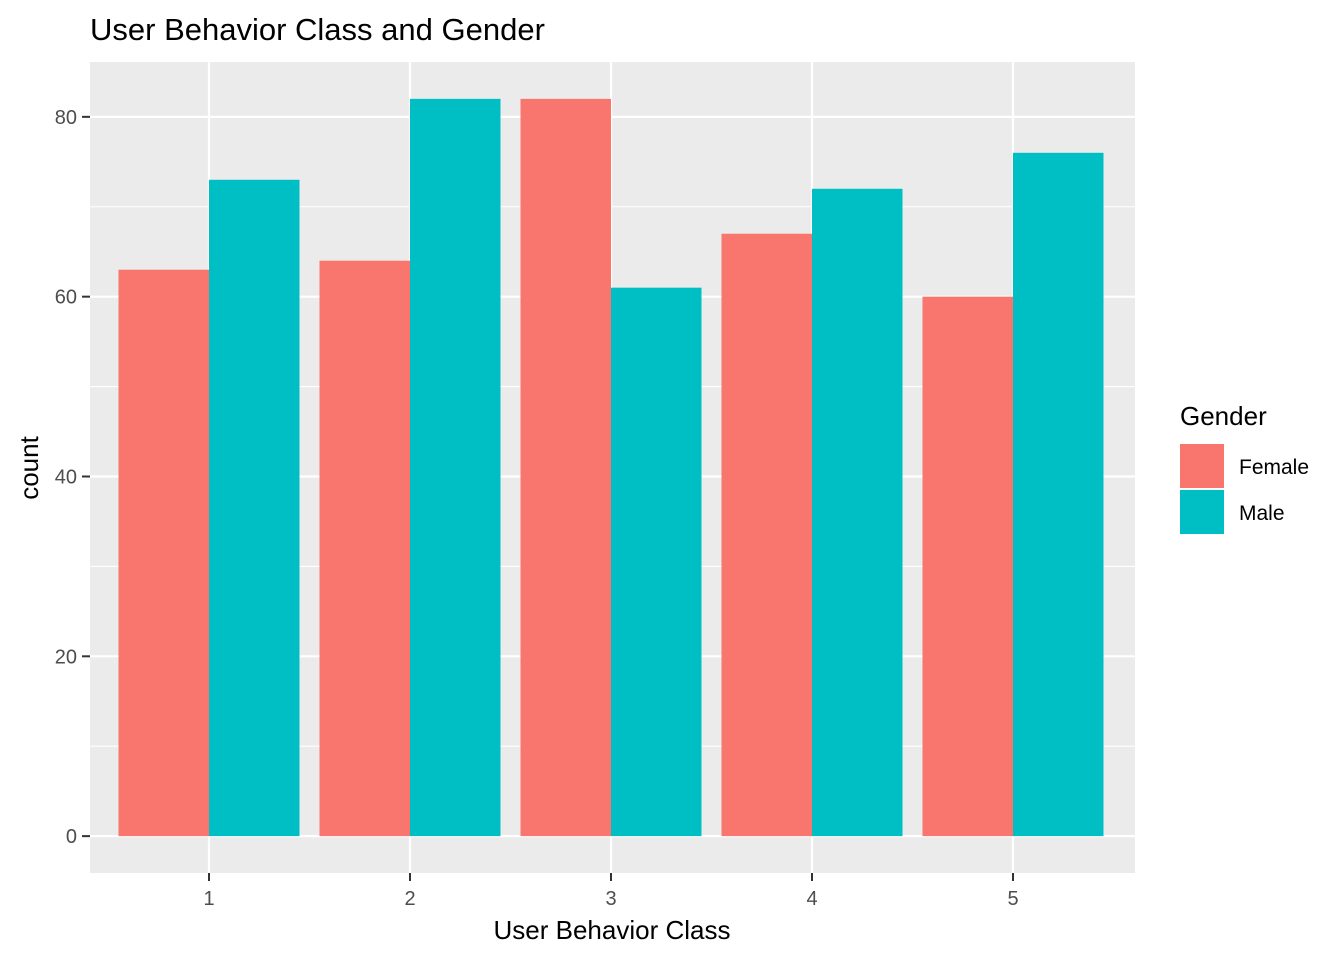 Image resolution: width=1344 pixels, height=960 pixels. I want to click on x-axis: 1 2 3 4 5, so click(611, 891).